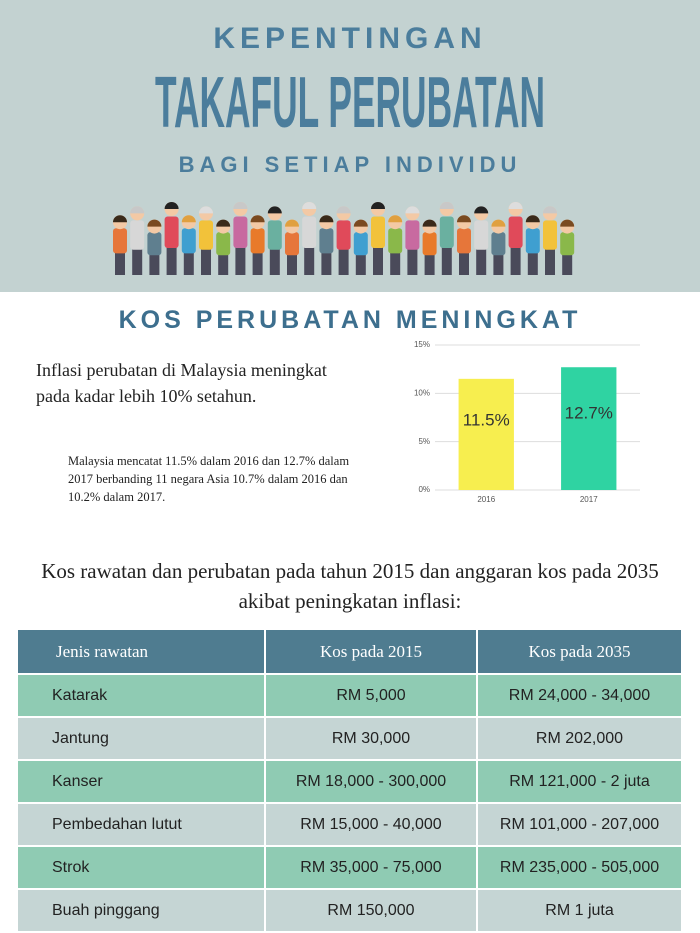 The image size is (700, 933). Describe the element at coordinates (371, 652) in the screenshot. I see `column-header: Kos pada 2015` at that location.